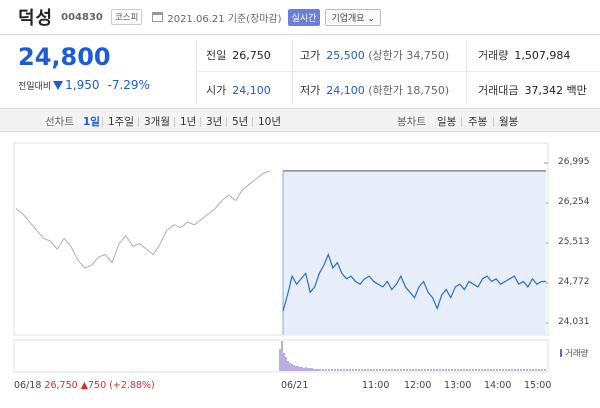 The image size is (600, 408). I want to click on prev-day-summary: 06/18 26,750 ▲750 (+2.88%), so click(84, 385).